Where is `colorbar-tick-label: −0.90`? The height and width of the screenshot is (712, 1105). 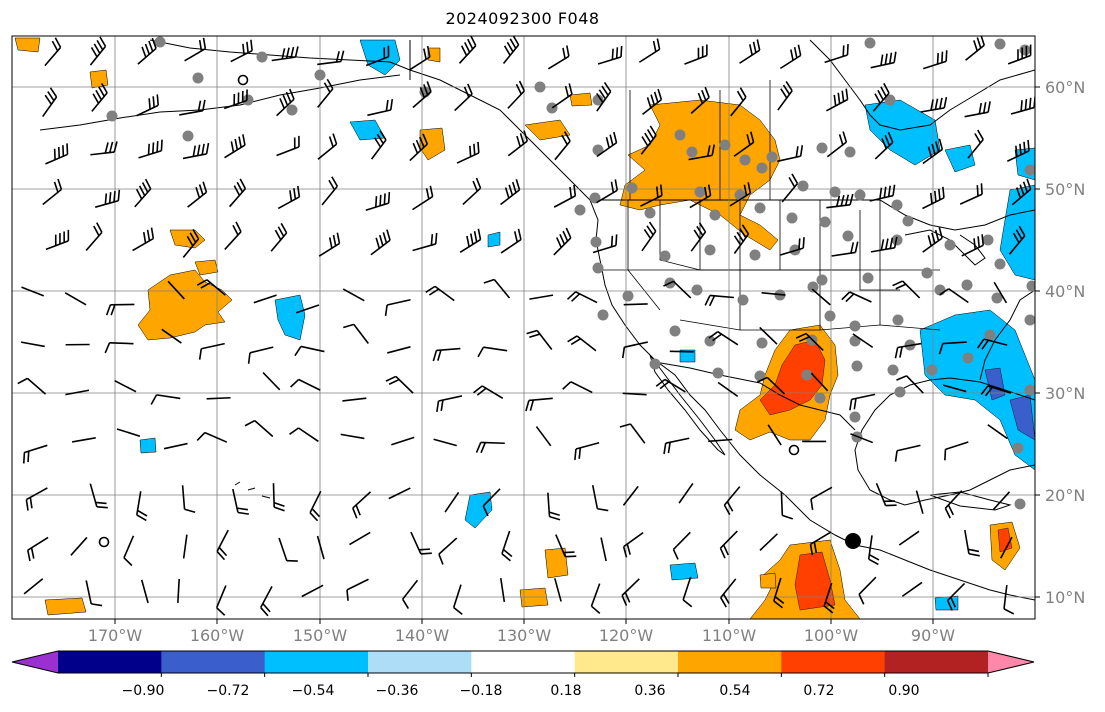 colorbar-tick-label: −0.90 is located at coordinates (143, 691).